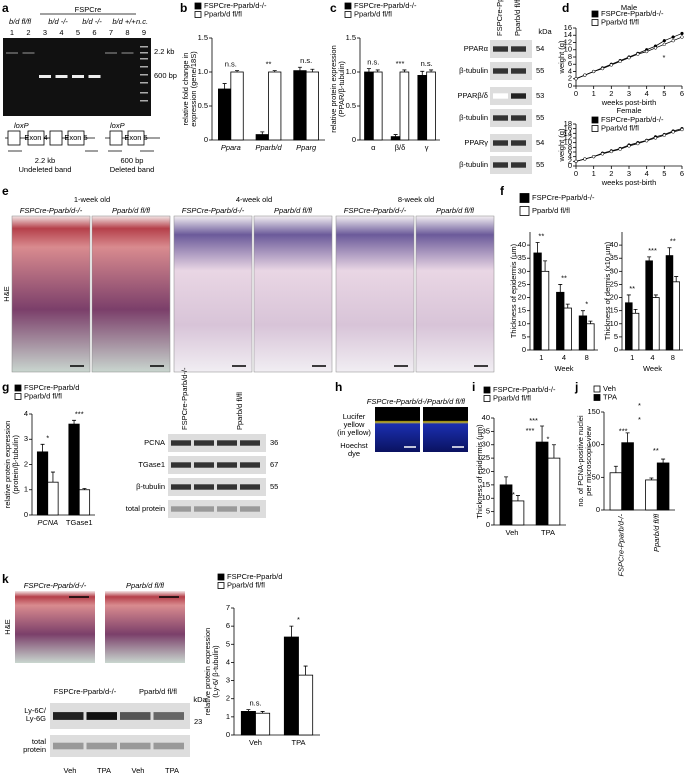 This screenshot has width=685, height=784. What do you see at coordinates (78, 32) in the screenshot?
I see `lane-number: 5` at bounding box center [78, 32].